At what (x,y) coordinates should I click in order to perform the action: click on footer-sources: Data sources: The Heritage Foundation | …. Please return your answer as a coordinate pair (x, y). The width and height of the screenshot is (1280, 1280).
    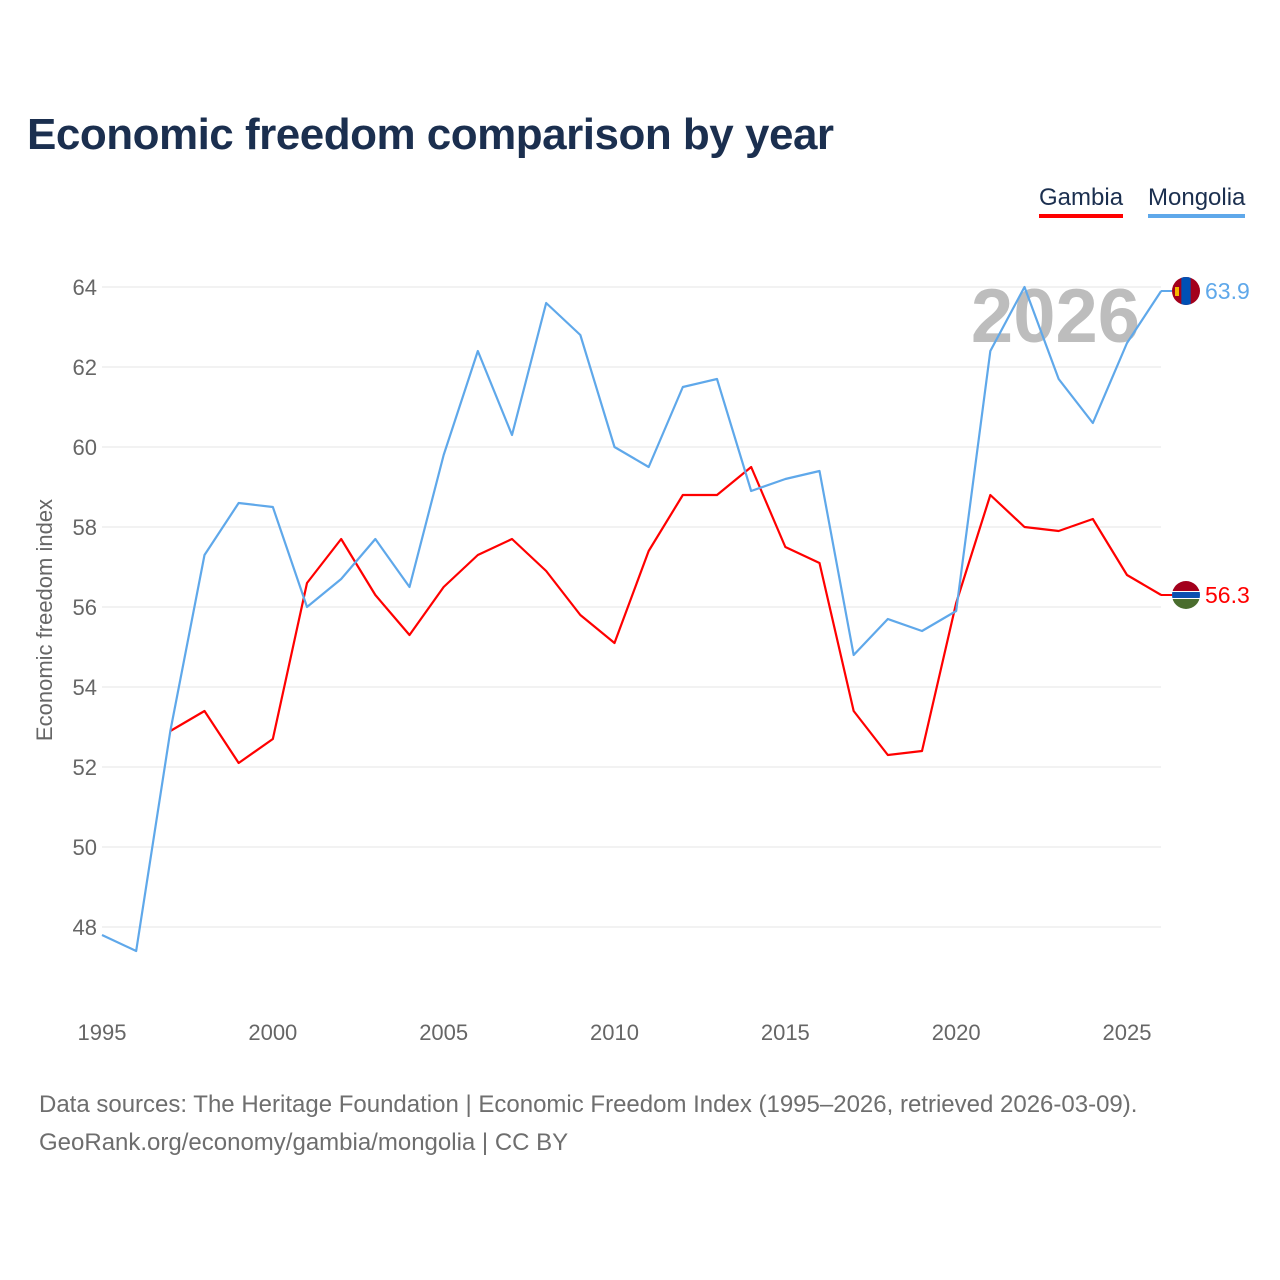
    Looking at the image, I should click on (588, 1104).